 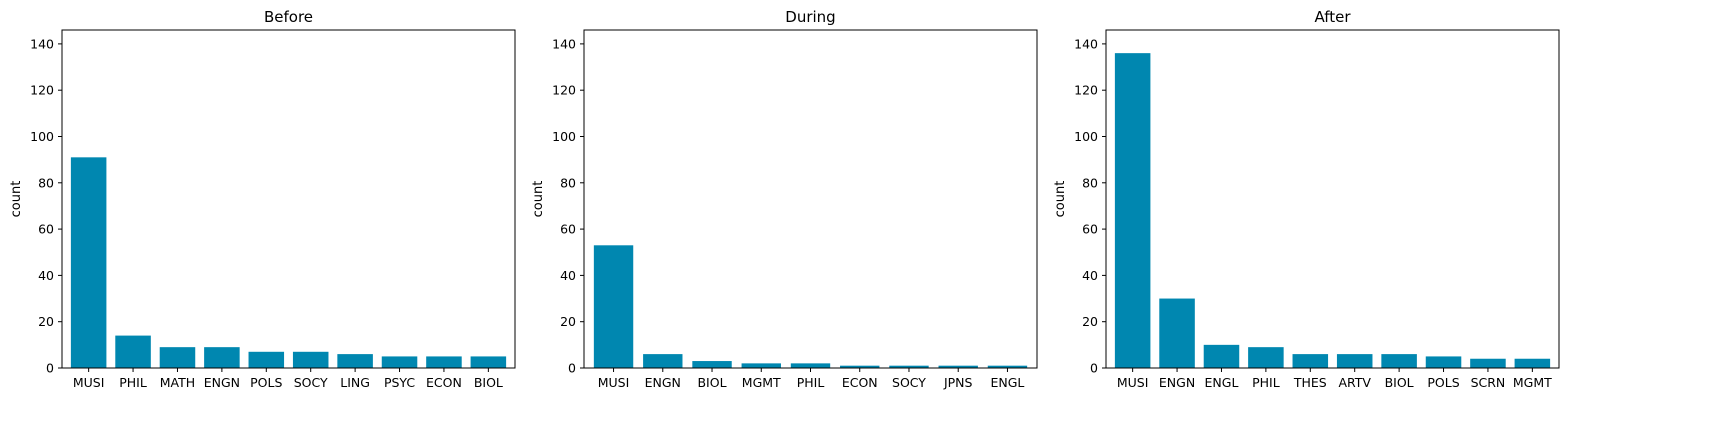 What do you see at coordinates (399, 382) in the screenshot?
I see `x-tick-label: PSYC` at bounding box center [399, 382].